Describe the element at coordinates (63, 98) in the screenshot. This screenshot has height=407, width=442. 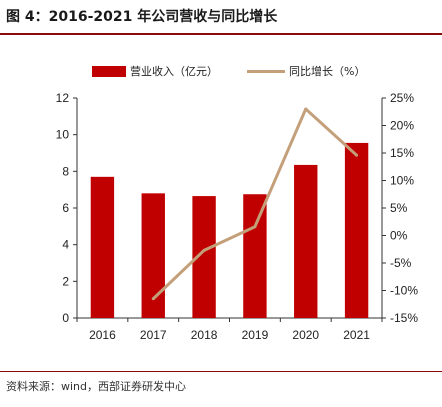
I see `left-tick-label: 12` at that location.